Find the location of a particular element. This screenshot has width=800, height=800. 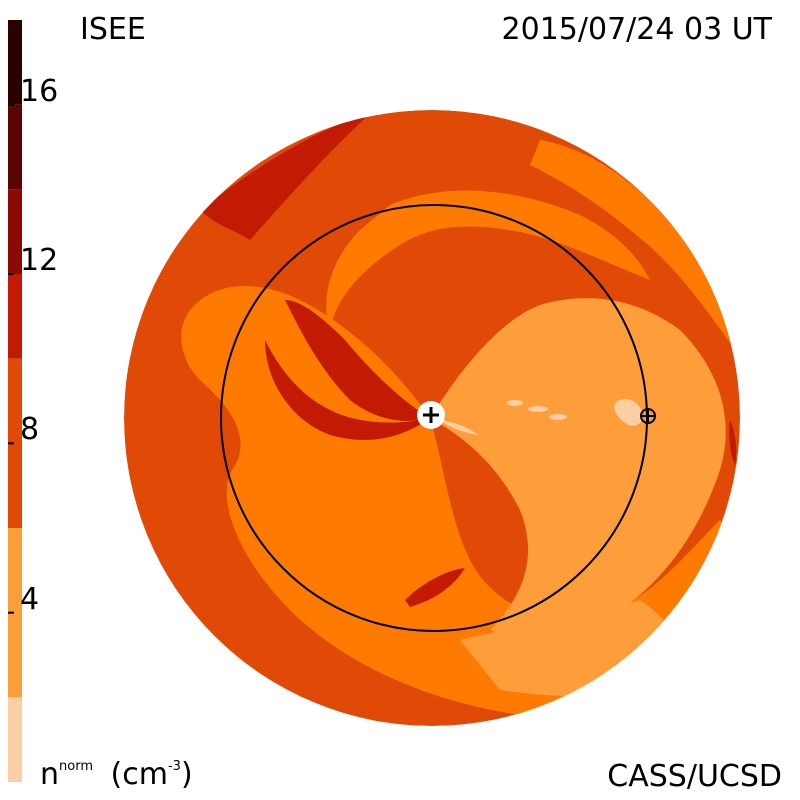

dense-blob-lower is located at coordinates (435, 587).